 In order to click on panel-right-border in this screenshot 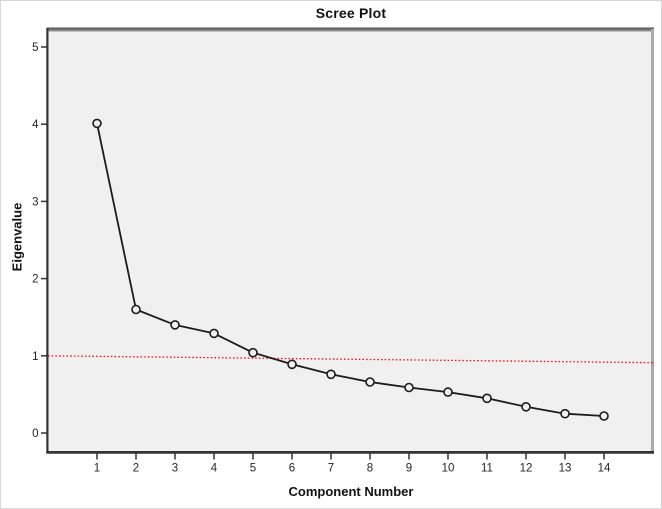, I will do `click(652, 241)`.